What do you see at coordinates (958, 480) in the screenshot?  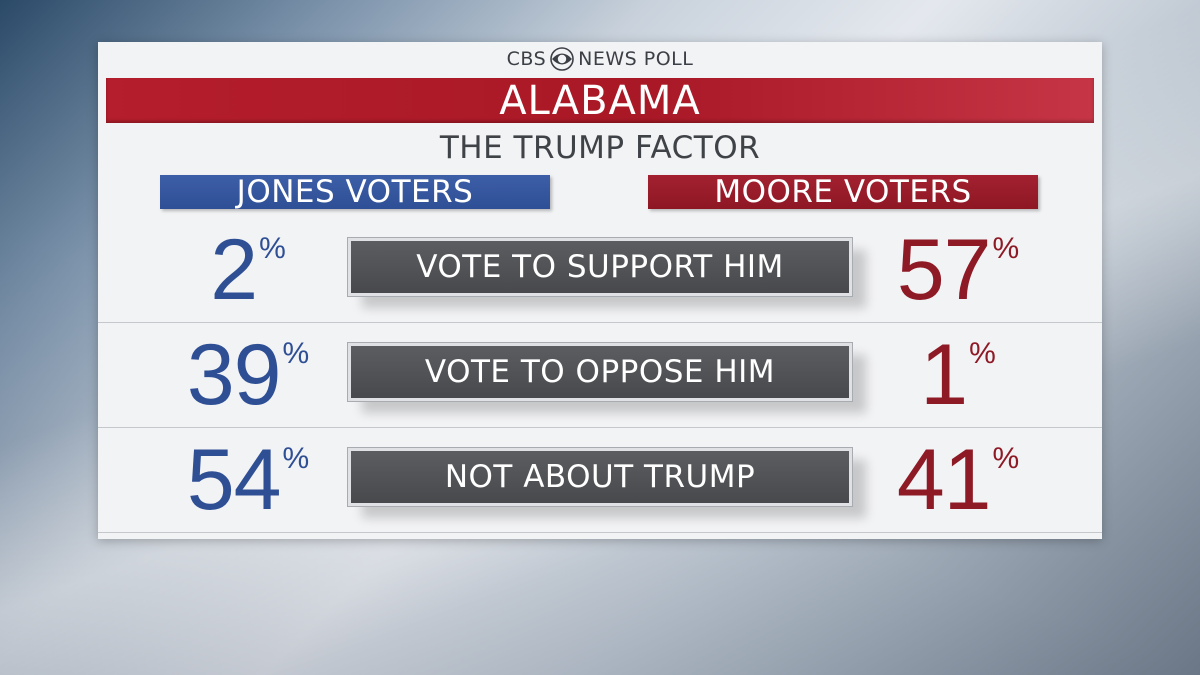 I see `moore-not-about-value: 41%` at bounding box center [958, 480].